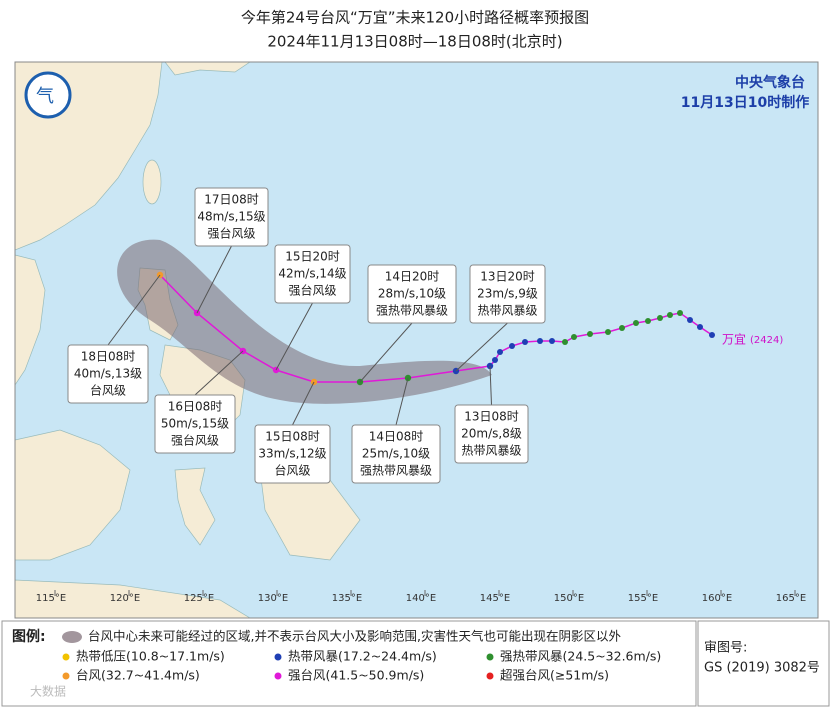  Describe the element at coordinates (362, 656) in the screenshot. I see `legend-label: 热带风暴(17.2~24.4m/s)` at that location.